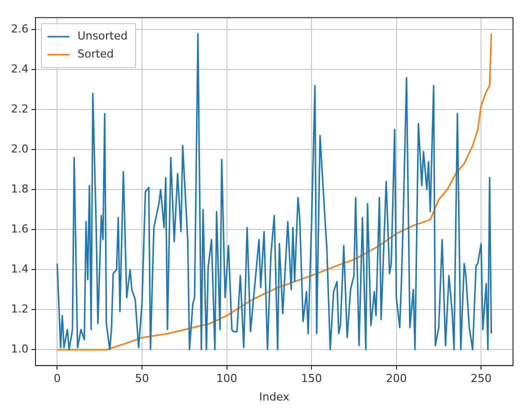 The height and width of the screenshot is (414, 525). Describe the element at coordinates (19, 349) in the screenshot. I see `y-tick-label: 1.0` at that location.